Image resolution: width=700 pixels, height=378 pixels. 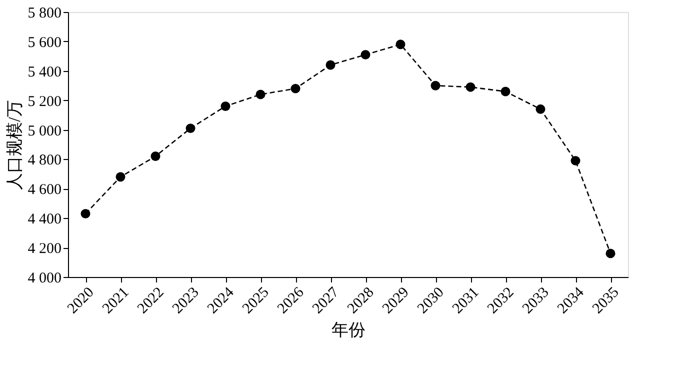 What do you see at coordinates (45, 190) in the screenshot?
I see `y-tick-label: 4 600` at bounding box center [45, 190].